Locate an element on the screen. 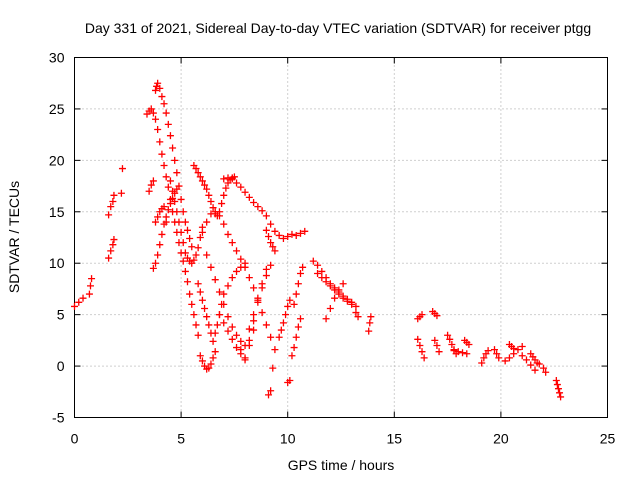 The width and height of the screenshot is (640, 480). series-sat-x is located at coordinates (289, 381).